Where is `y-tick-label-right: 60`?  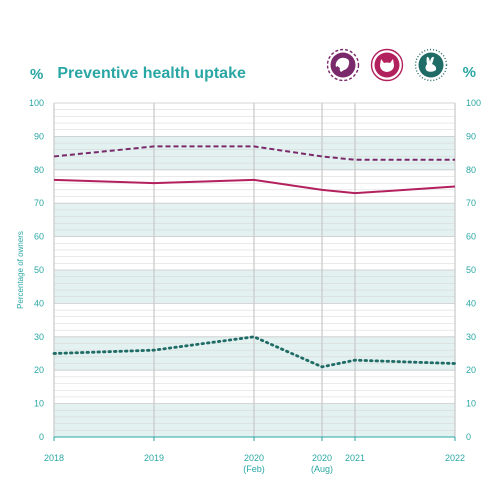 y-tick-label-right: 60 is located at coordinates (471, 237).